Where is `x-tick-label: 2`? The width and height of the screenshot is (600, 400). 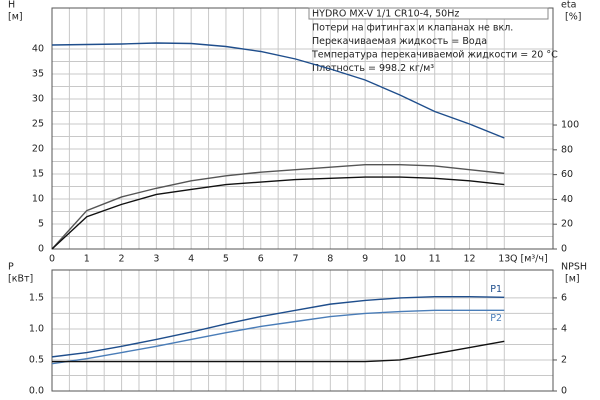 x-tick-label: 2 is located at coordinates (122, 259).